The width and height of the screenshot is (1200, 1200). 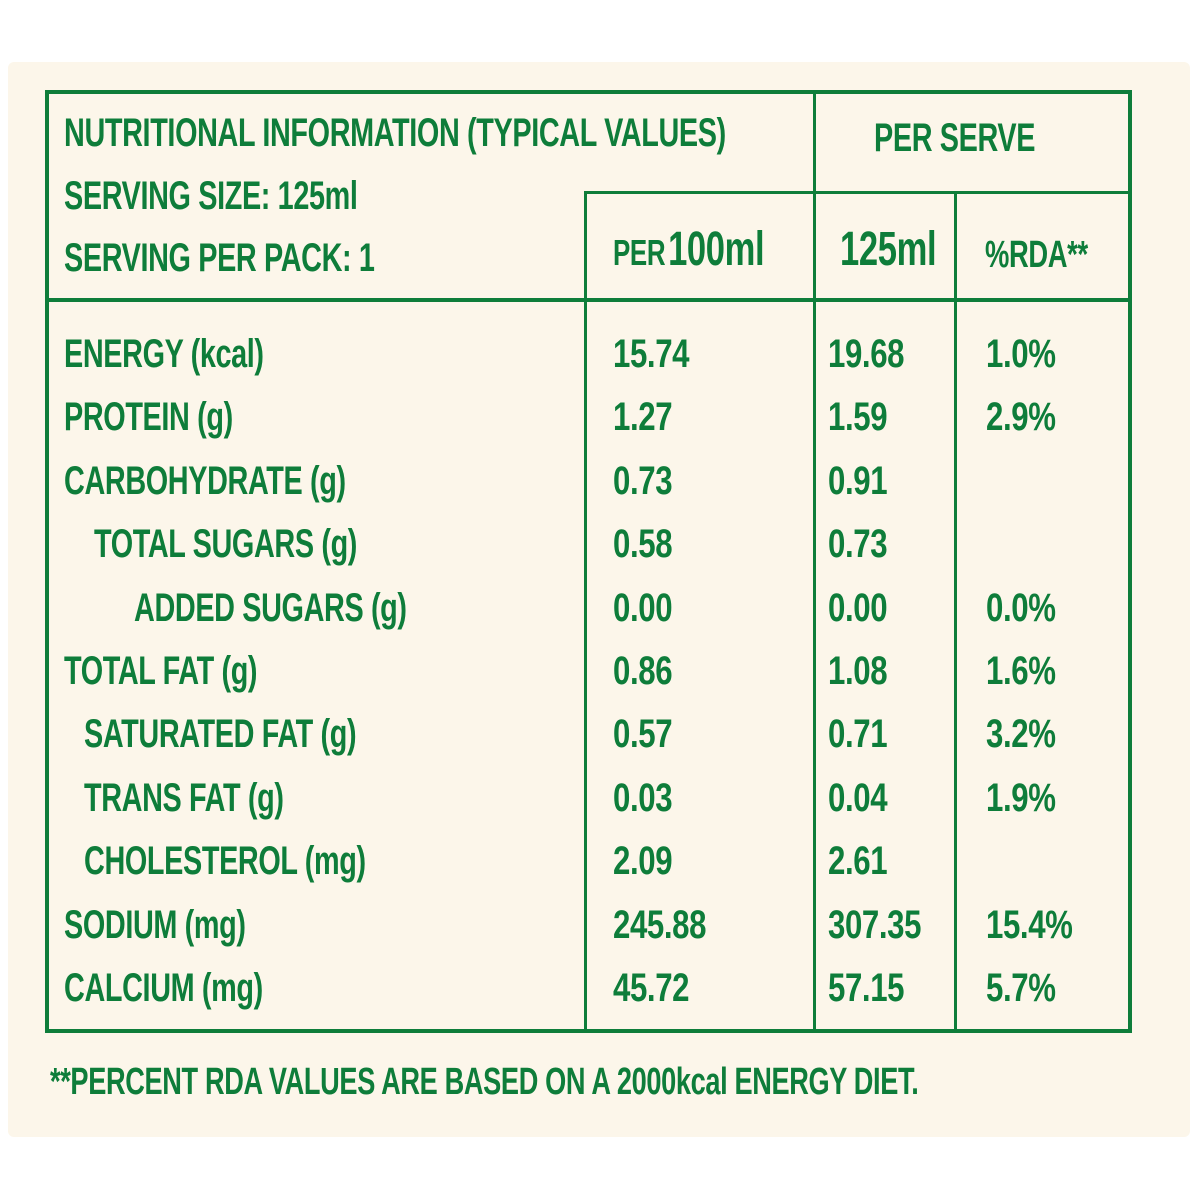 I want to click on rda-value: 2.9%, so click(x=1021, y=417).